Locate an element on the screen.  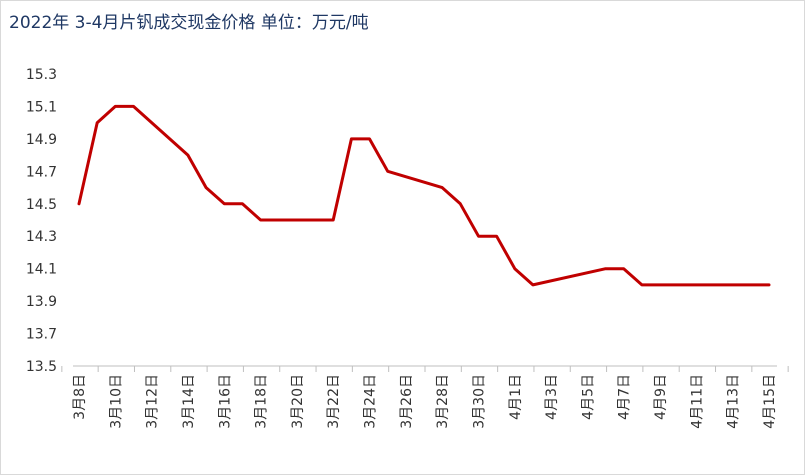
x-tick-label: 3月28日 is located at coordinates (443, 401).